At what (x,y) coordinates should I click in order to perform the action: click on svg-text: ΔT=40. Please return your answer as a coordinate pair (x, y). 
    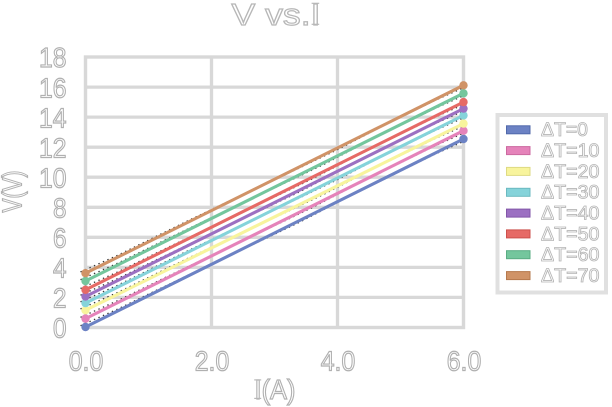
    Looking at the image, I should click on (570, 214).